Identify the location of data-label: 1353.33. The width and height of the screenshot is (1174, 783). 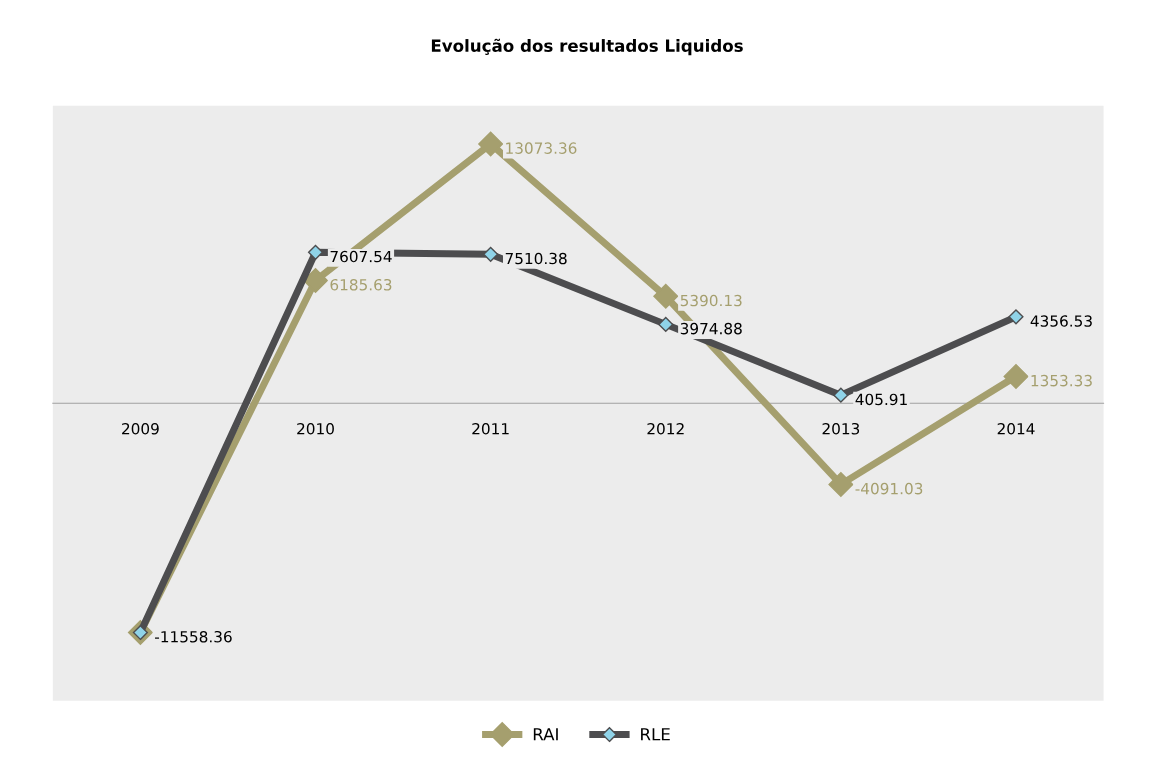
(1061, 380).